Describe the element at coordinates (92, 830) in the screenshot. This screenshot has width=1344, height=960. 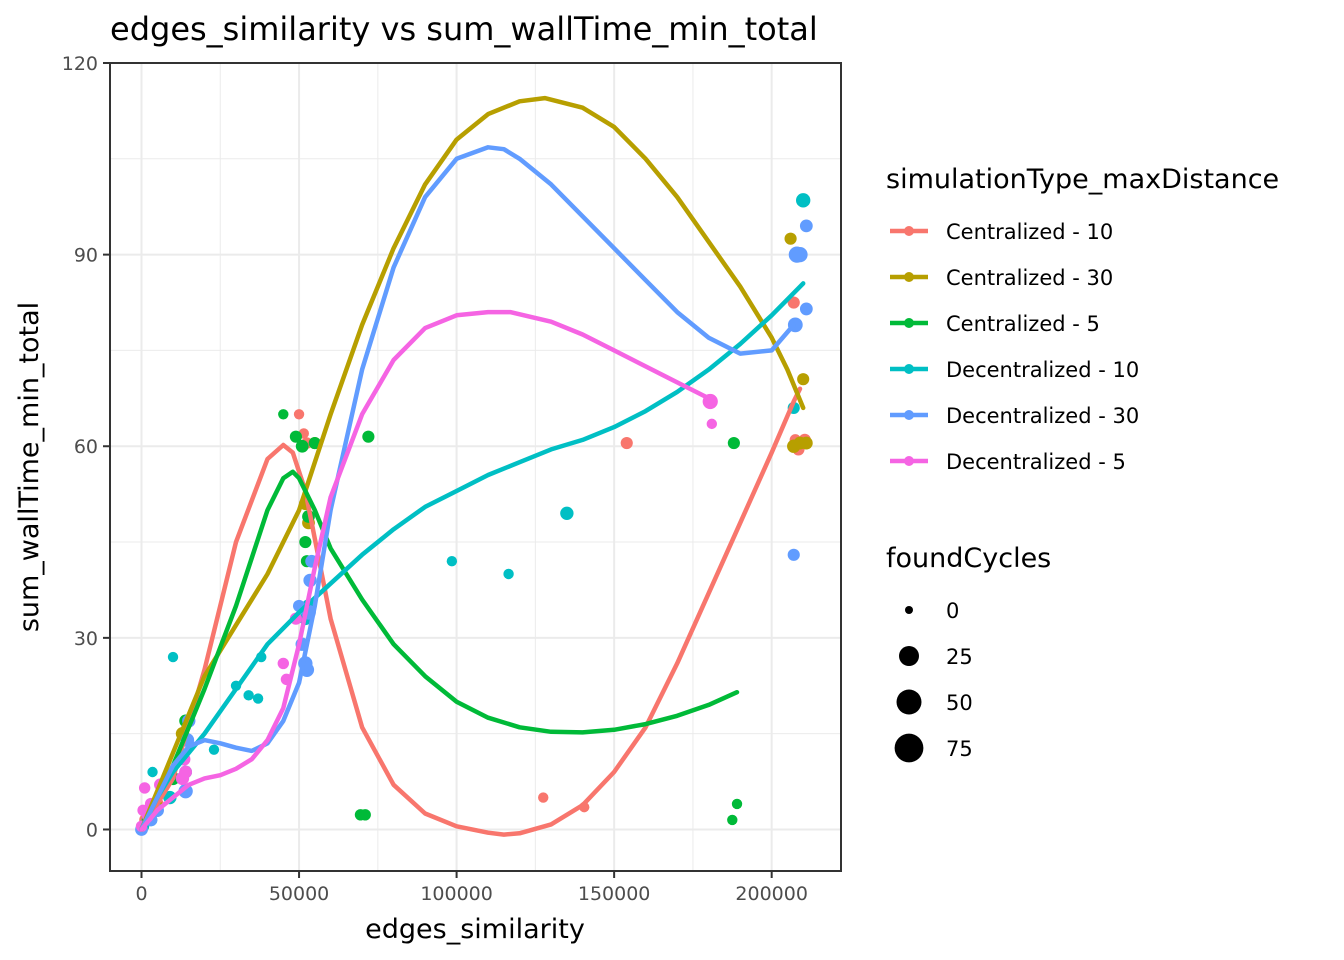
I see `y-tick-label: 0` at that location.